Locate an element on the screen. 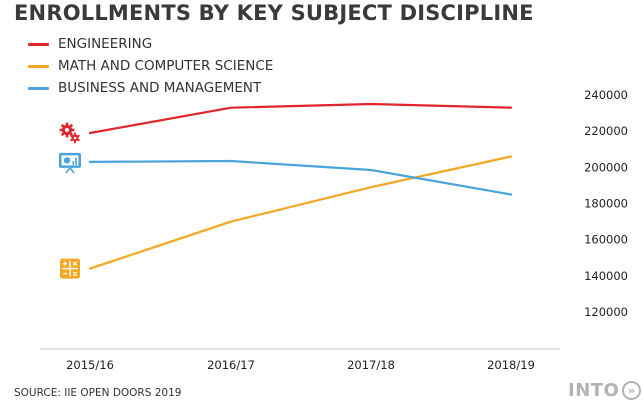  brand-text: INTO is located at coordinates (594, 390).